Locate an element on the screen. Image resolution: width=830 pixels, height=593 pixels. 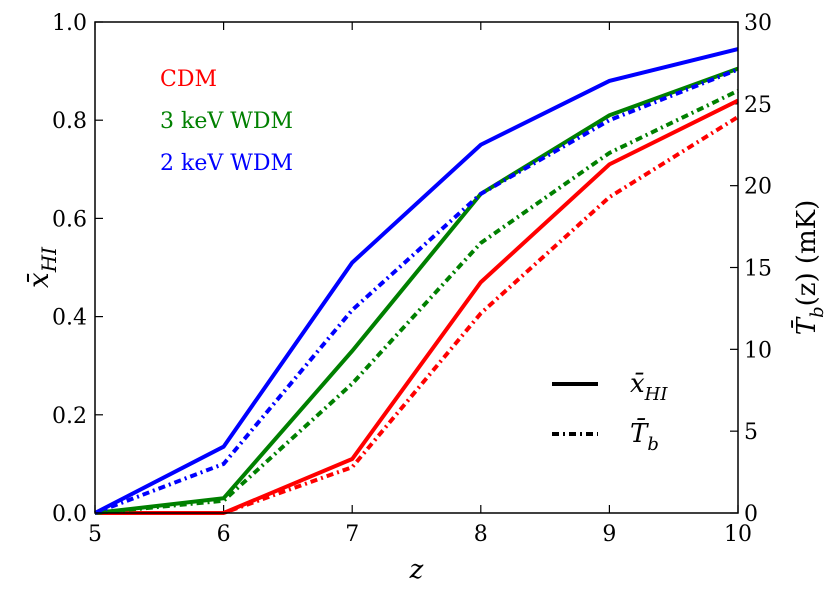
y-left-tick-label: 0.8 is located at coordinates (69, 121).